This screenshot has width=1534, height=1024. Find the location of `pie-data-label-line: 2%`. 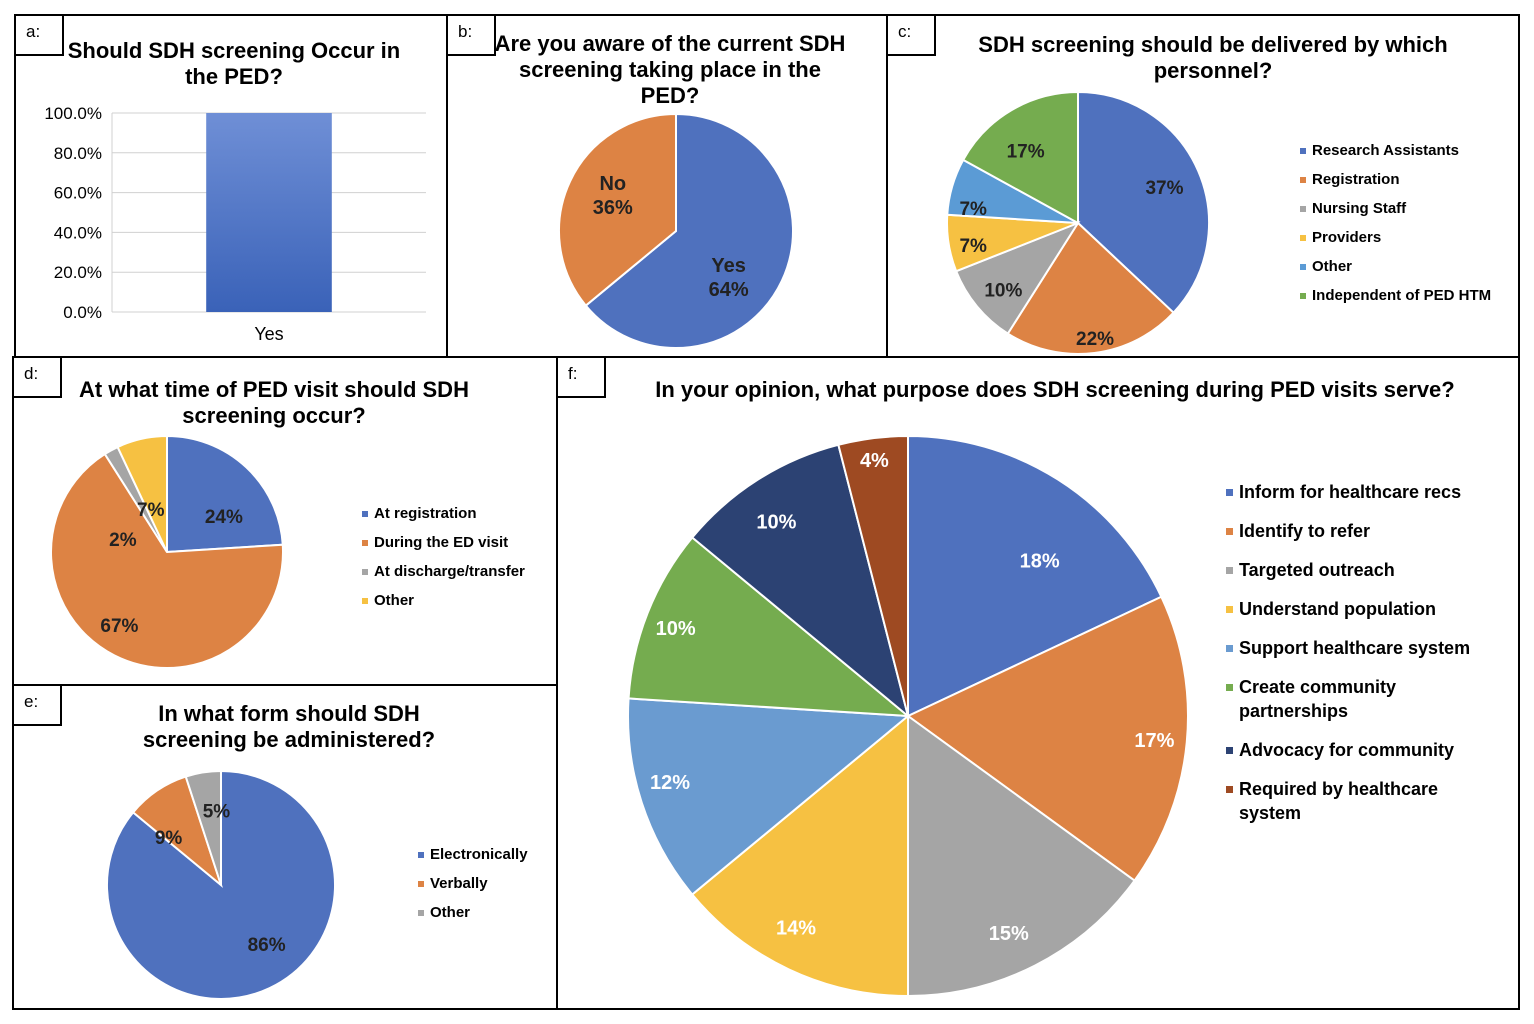

pie-data-label-line: 2% is located at coordinates (123, 540).